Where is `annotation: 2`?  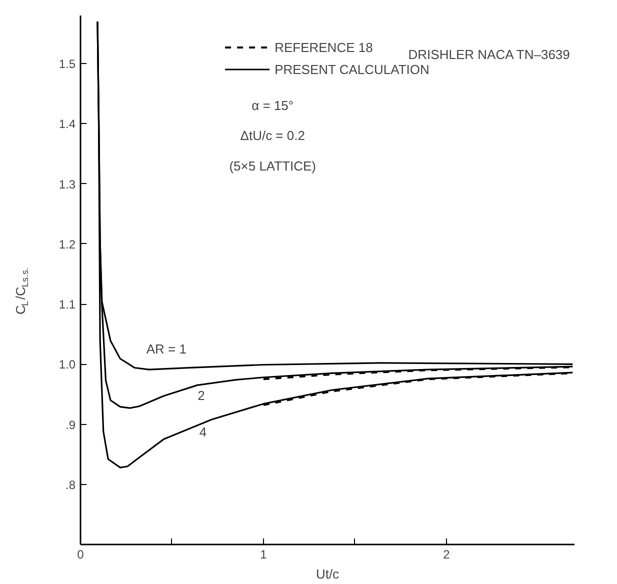 annotation: 2 is located at coordinates (201, 395).